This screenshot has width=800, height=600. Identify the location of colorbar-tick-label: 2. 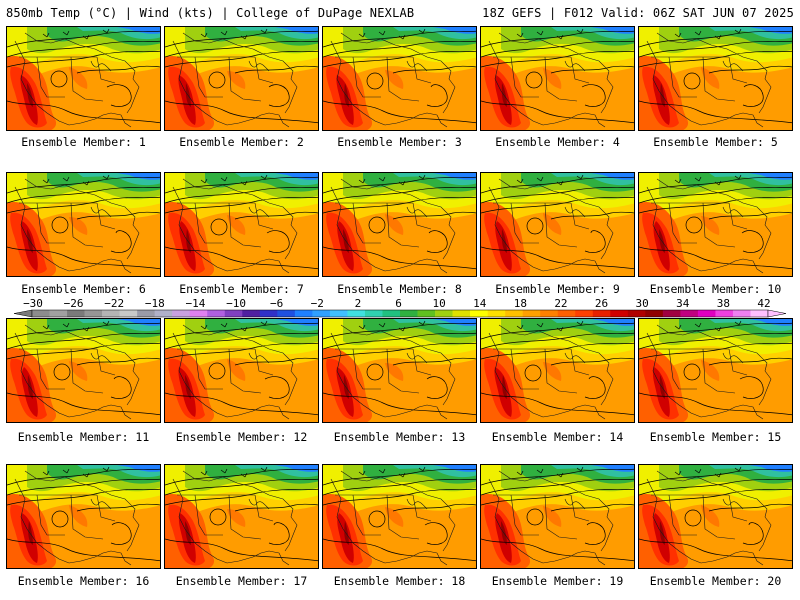
(358, 303).